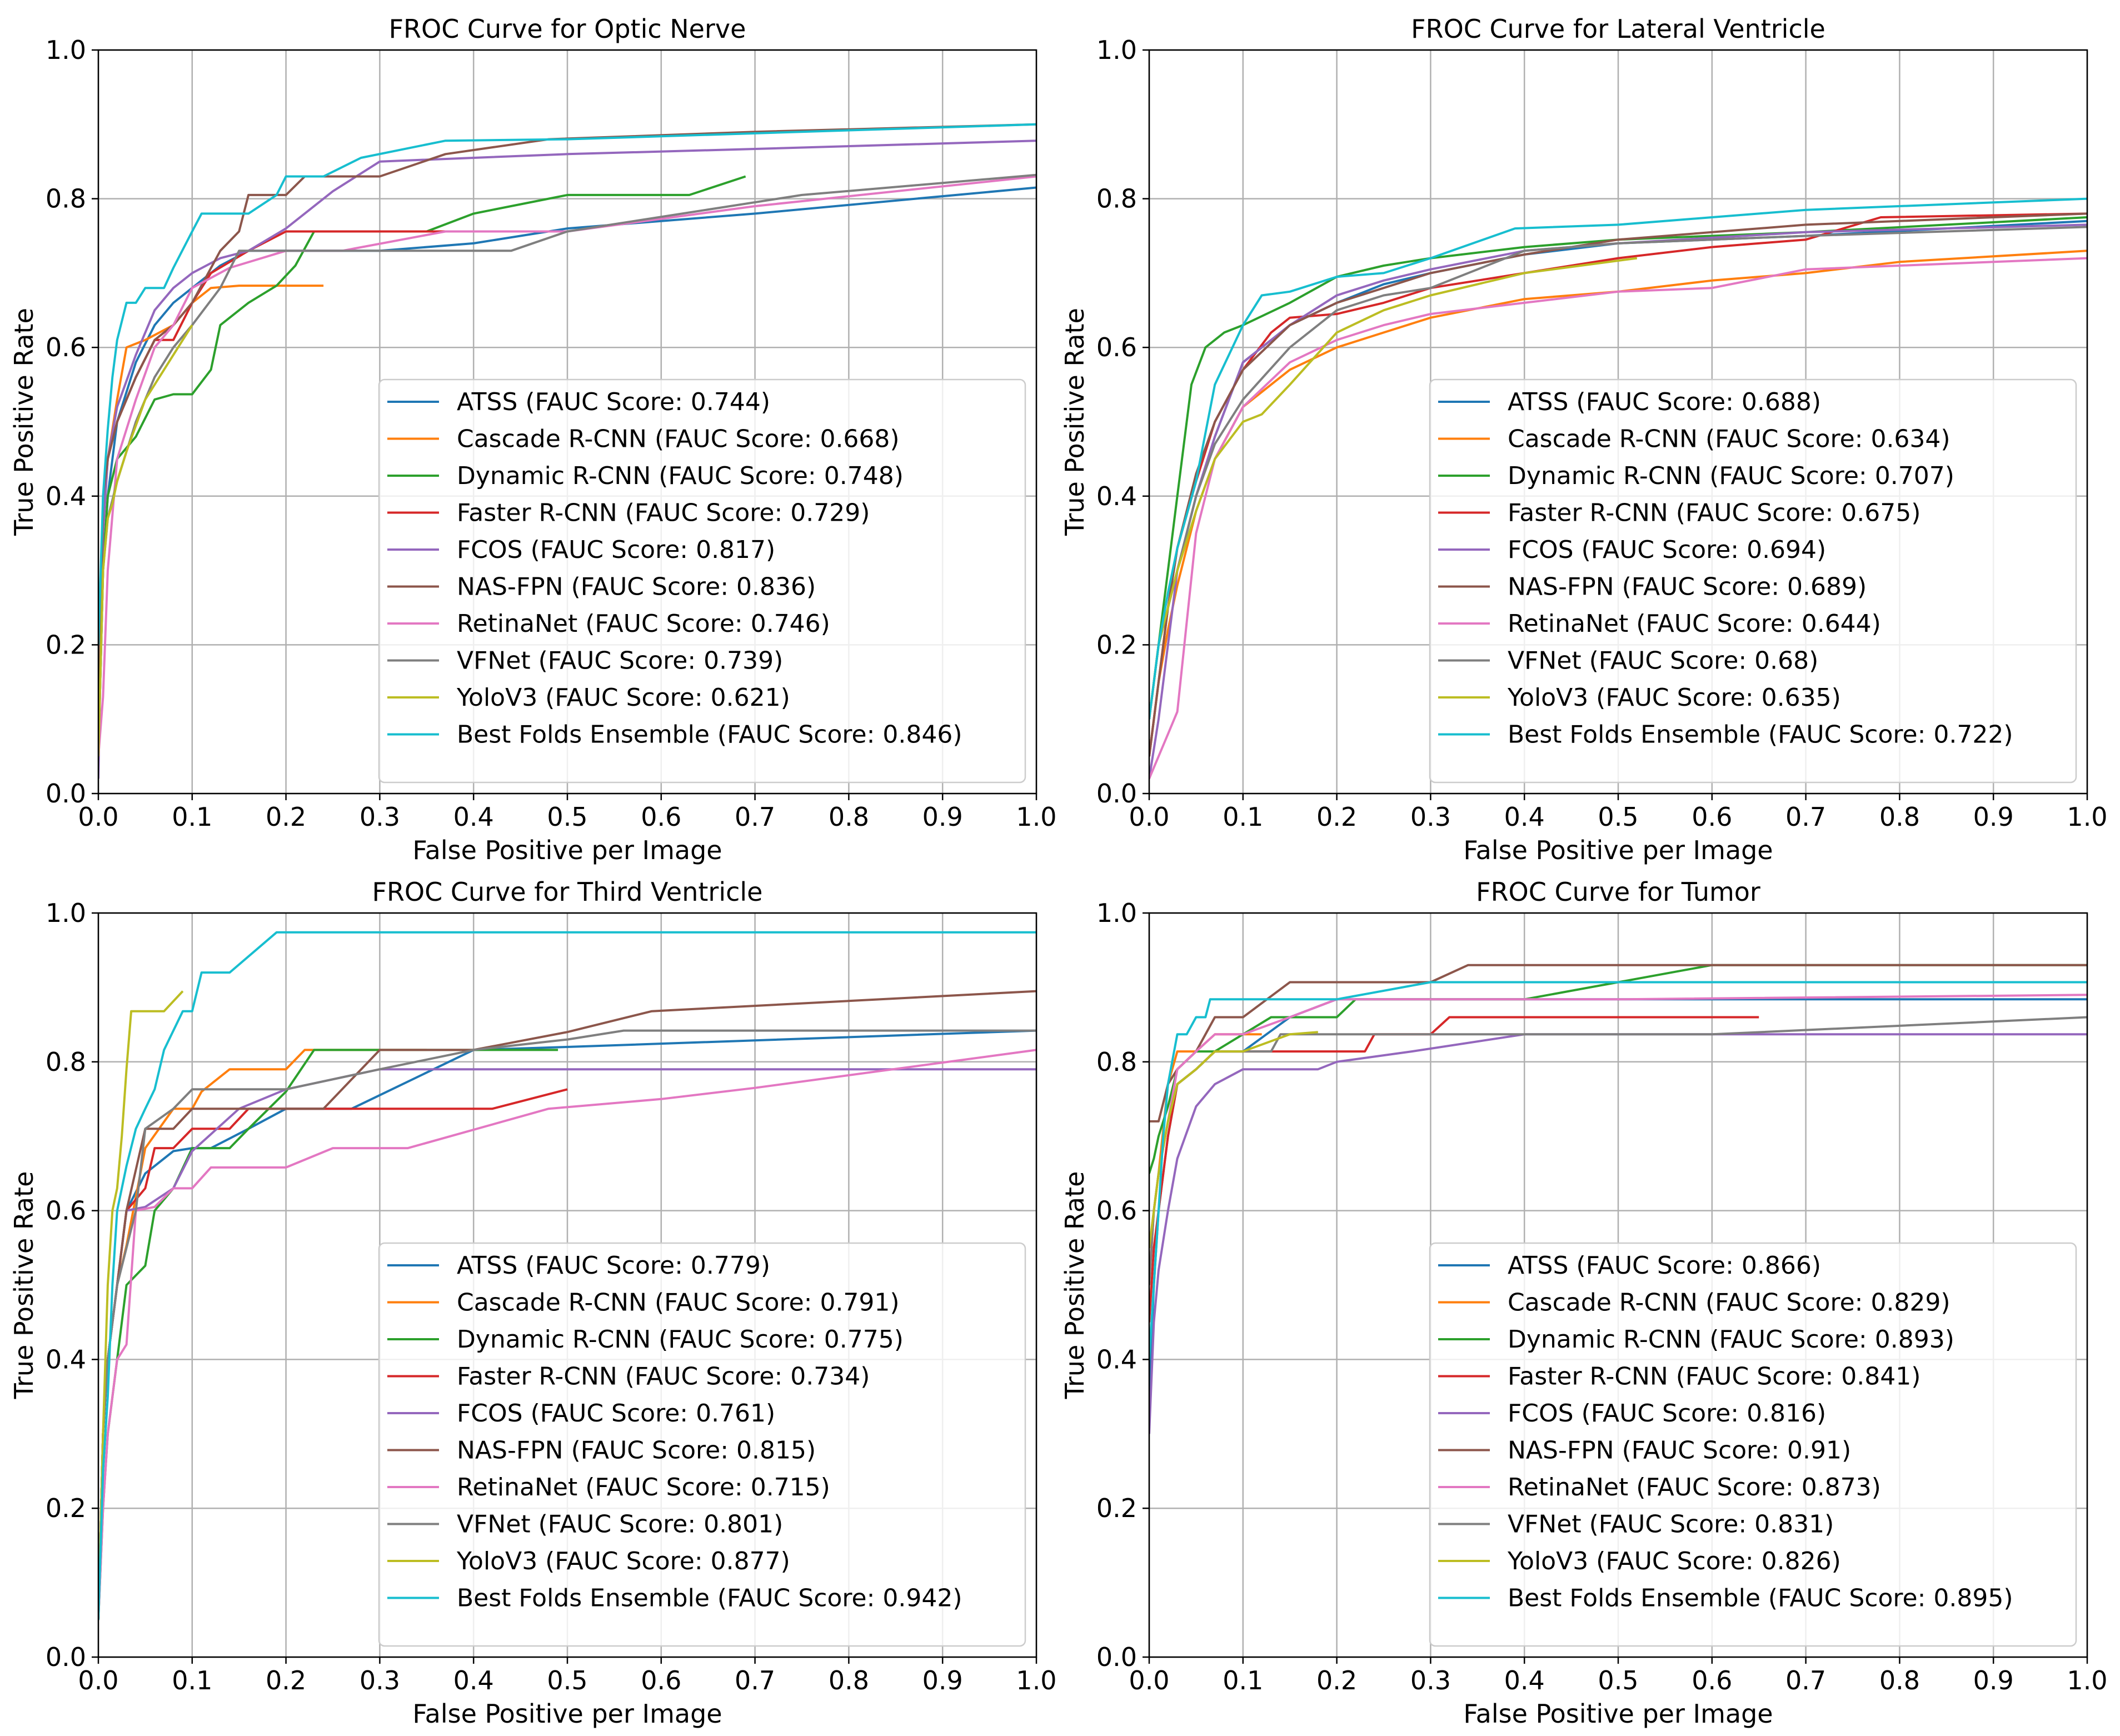 The width and height of the screenshot is (2120, 1736). I want to click on legend-label-yolov3: YoloV3 (FAUC Score: 0.635), so click(1674, 698).